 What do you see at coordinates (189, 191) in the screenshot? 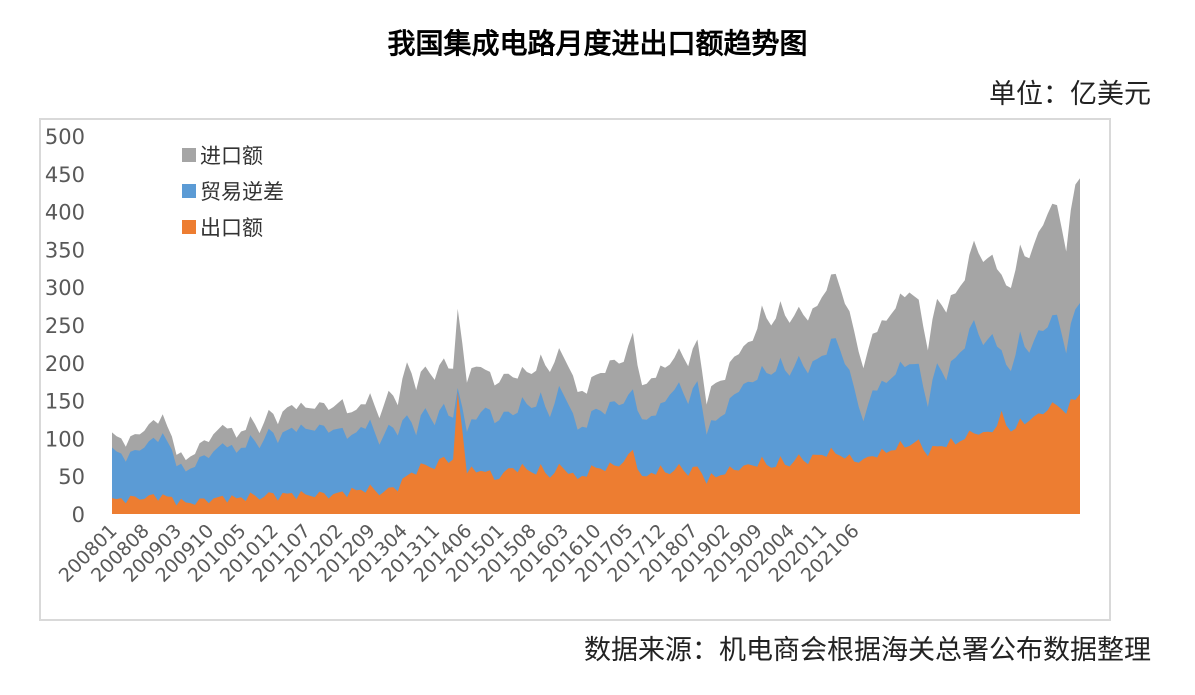
I see `legend-deficit-swatch` at bounding box center [189, 191].